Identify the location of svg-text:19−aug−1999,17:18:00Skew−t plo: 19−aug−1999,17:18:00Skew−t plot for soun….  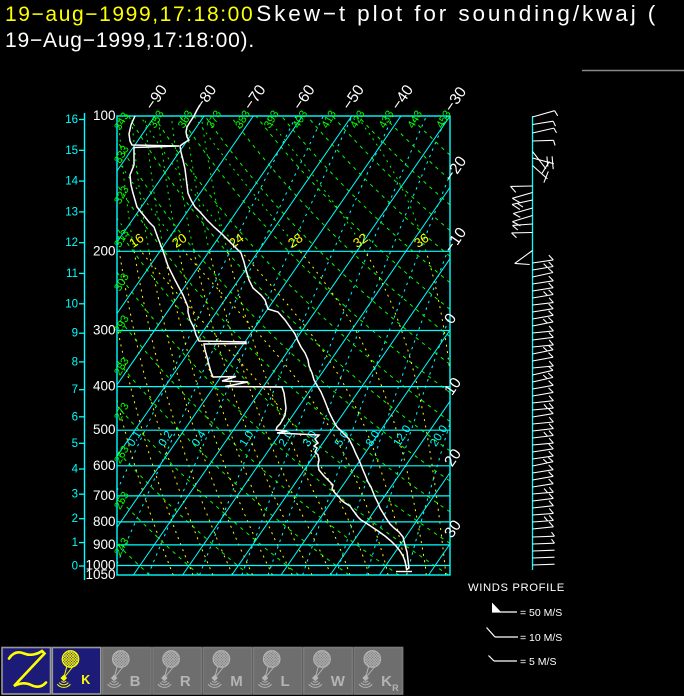
(331, 13).